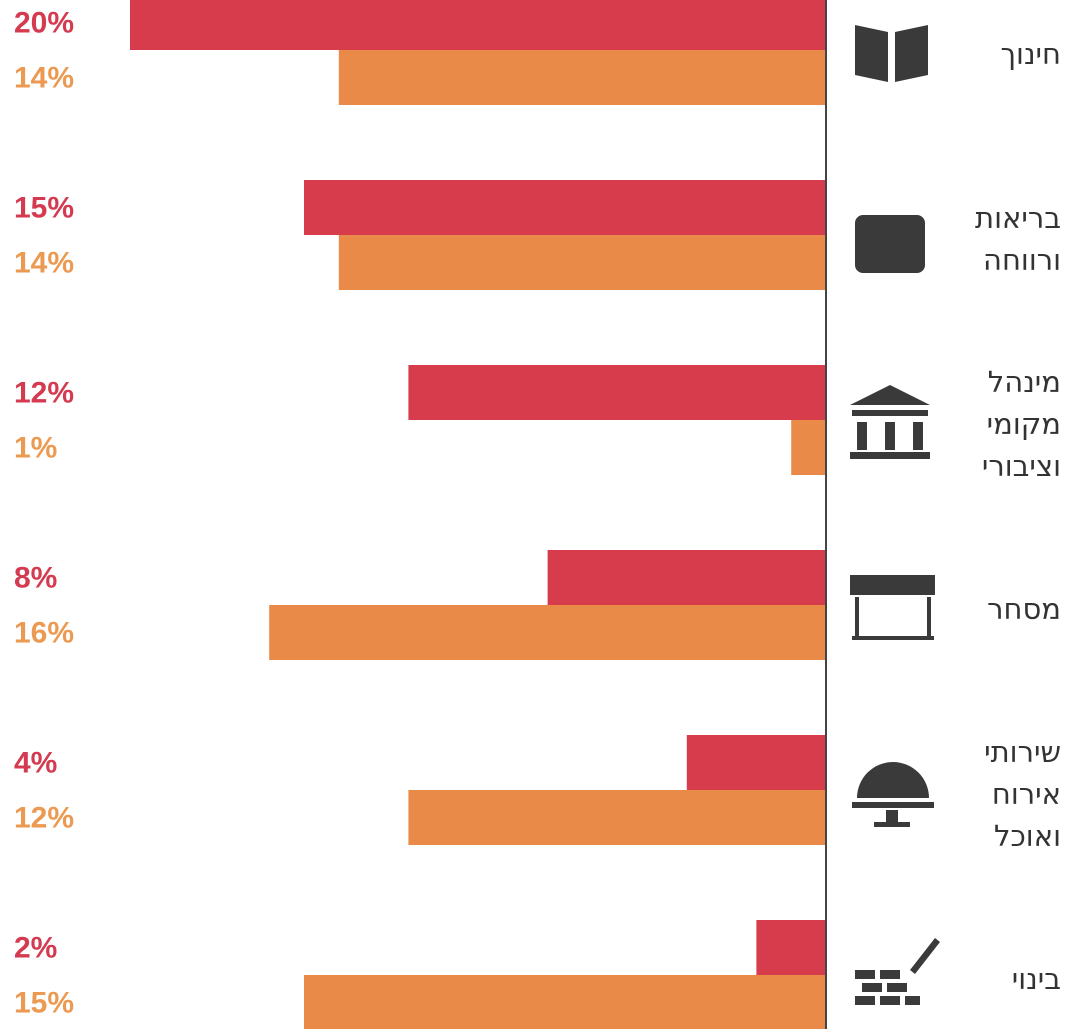 The image size is (1067, 1029). What do you see at coordinates (895, 515) in the screenshot?
I see `icons` at bounding box center [895, 515].